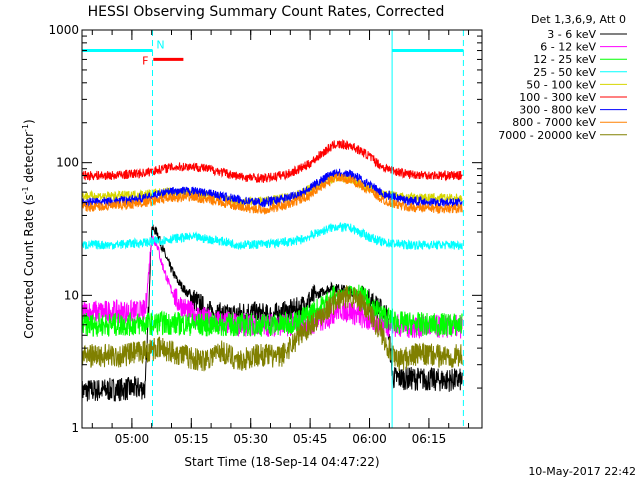  What do you see at coordinates (191, 439) in the screenshot?
I see `x-tick-label: 05:15` at bounding box center [191, 439].